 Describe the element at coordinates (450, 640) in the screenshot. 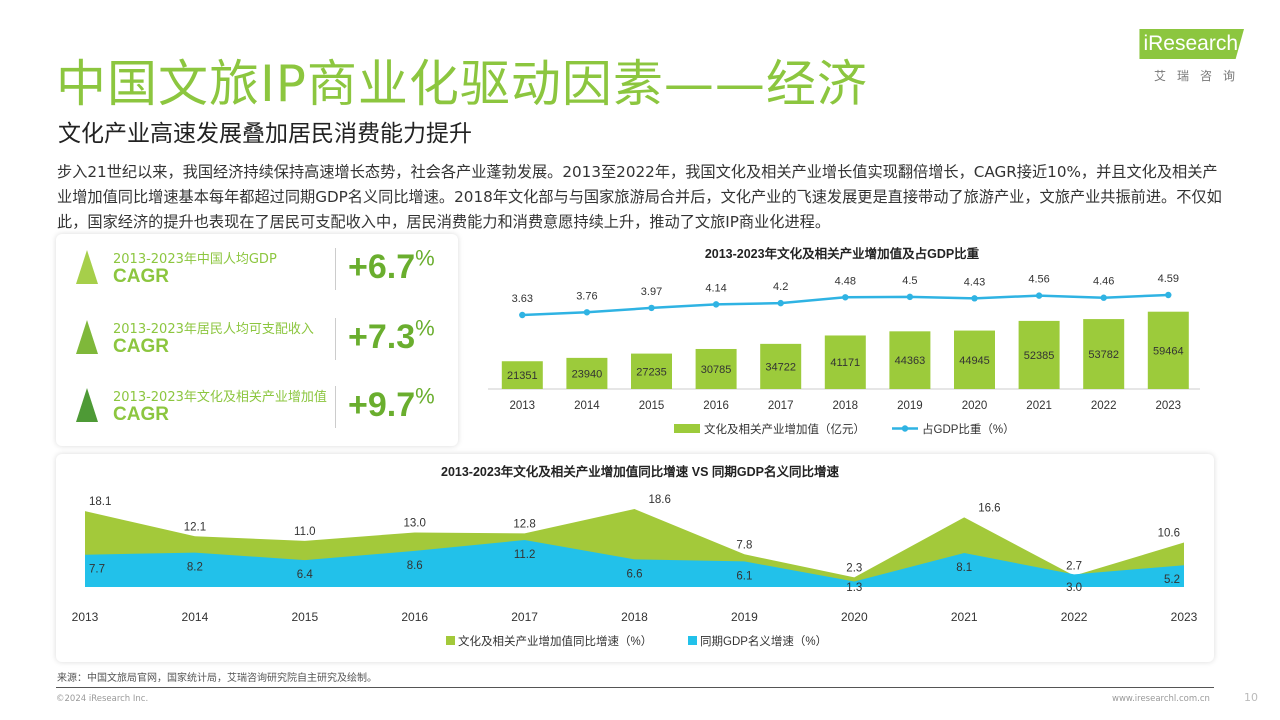

I see `legend-swatch-culture` at that location.